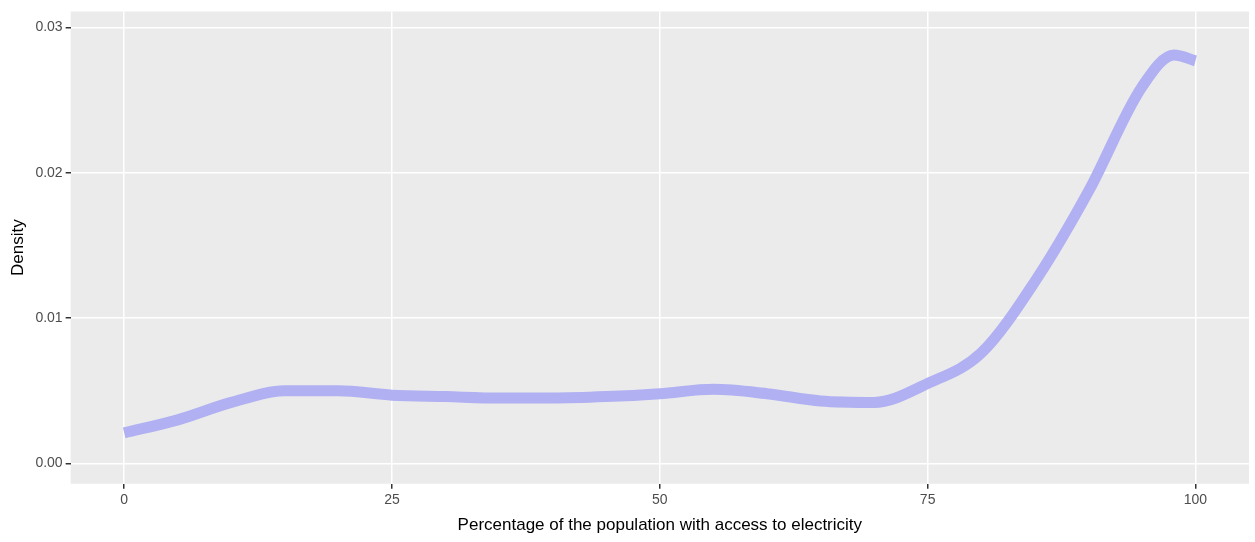  What do you see at coordinates (17, 247) in the screenshot?
I see `y-axis-title: Density` at bounding box center [17, 247].